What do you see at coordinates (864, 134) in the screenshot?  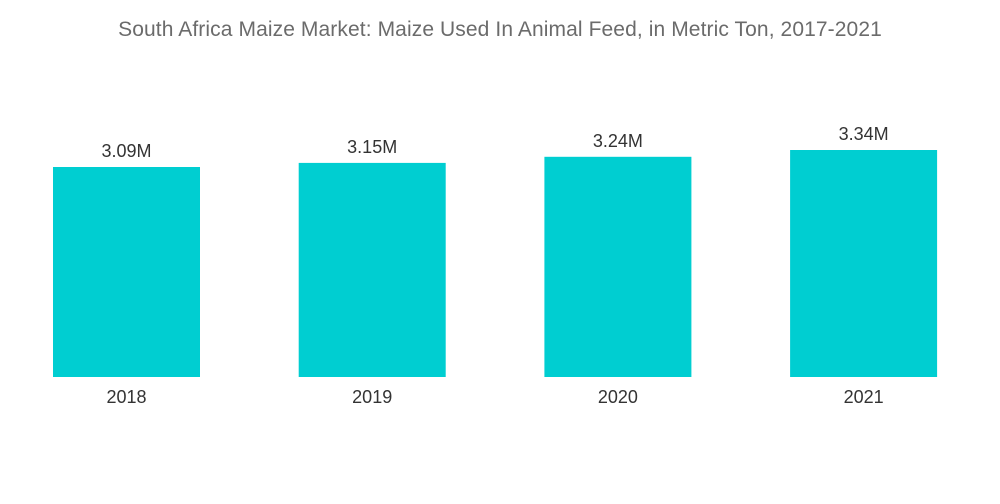 I see `value-label-2021: 3.34M` at bounding box center [864, 134].